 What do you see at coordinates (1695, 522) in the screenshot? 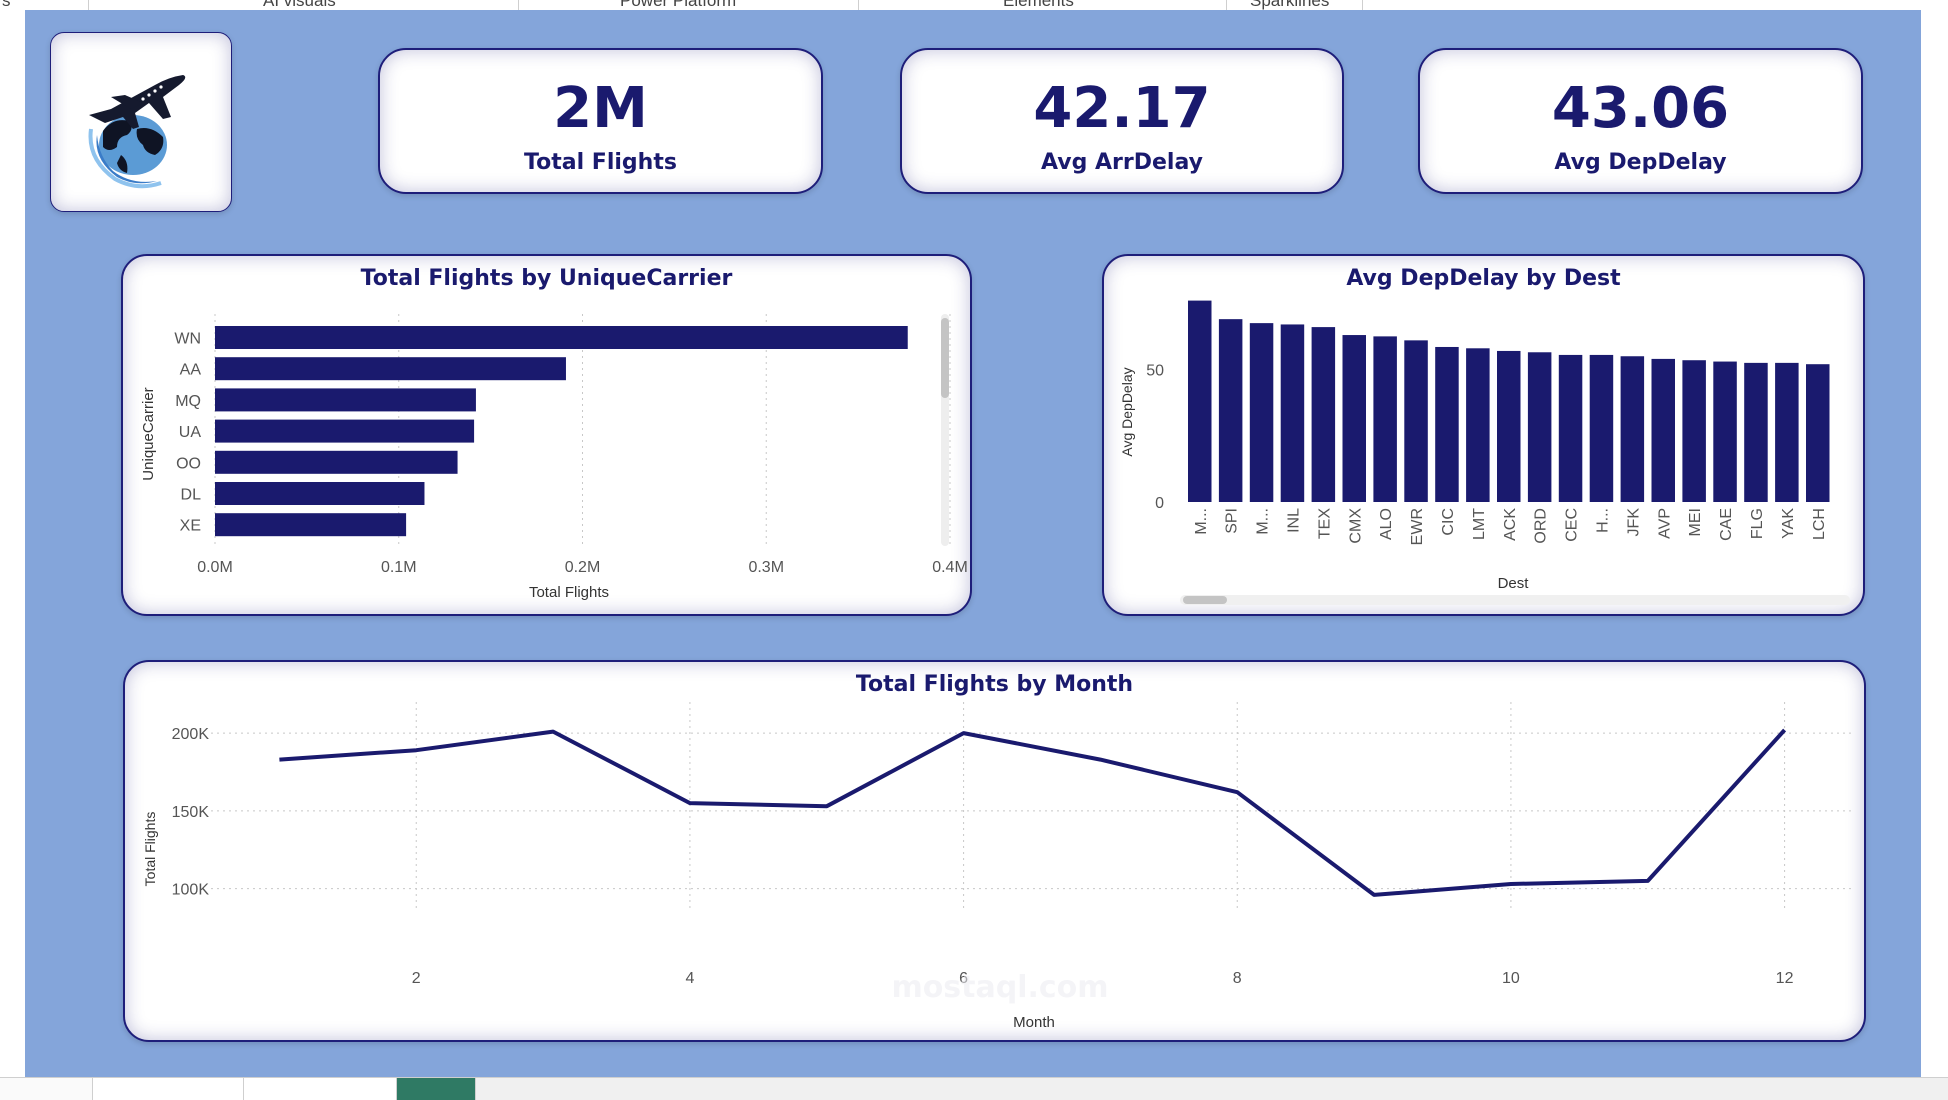
I see `x-tick-label: MEI` at bounding box center [1695, 522].